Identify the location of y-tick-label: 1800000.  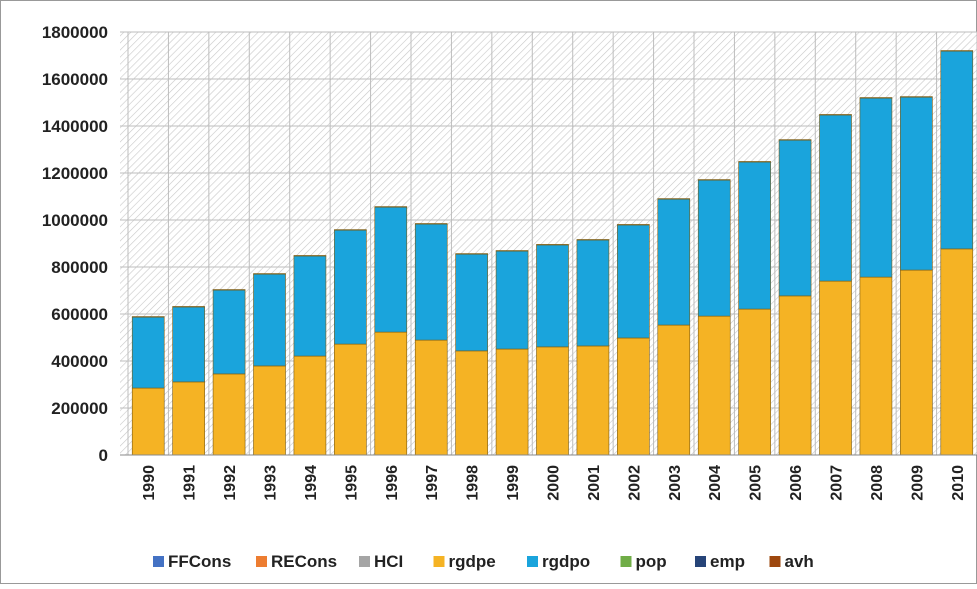
(75, 32).